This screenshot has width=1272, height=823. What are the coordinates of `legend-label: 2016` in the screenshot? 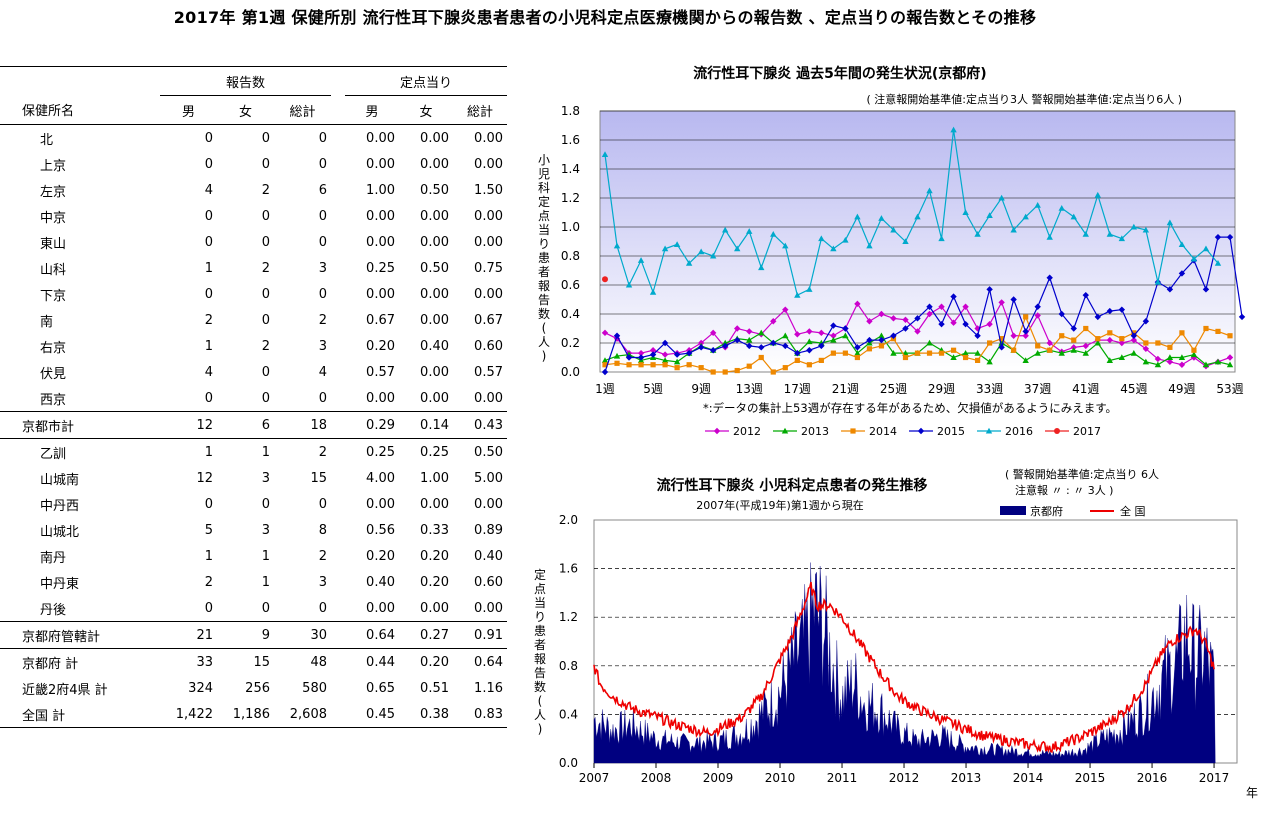 It's located at (1019, 431).